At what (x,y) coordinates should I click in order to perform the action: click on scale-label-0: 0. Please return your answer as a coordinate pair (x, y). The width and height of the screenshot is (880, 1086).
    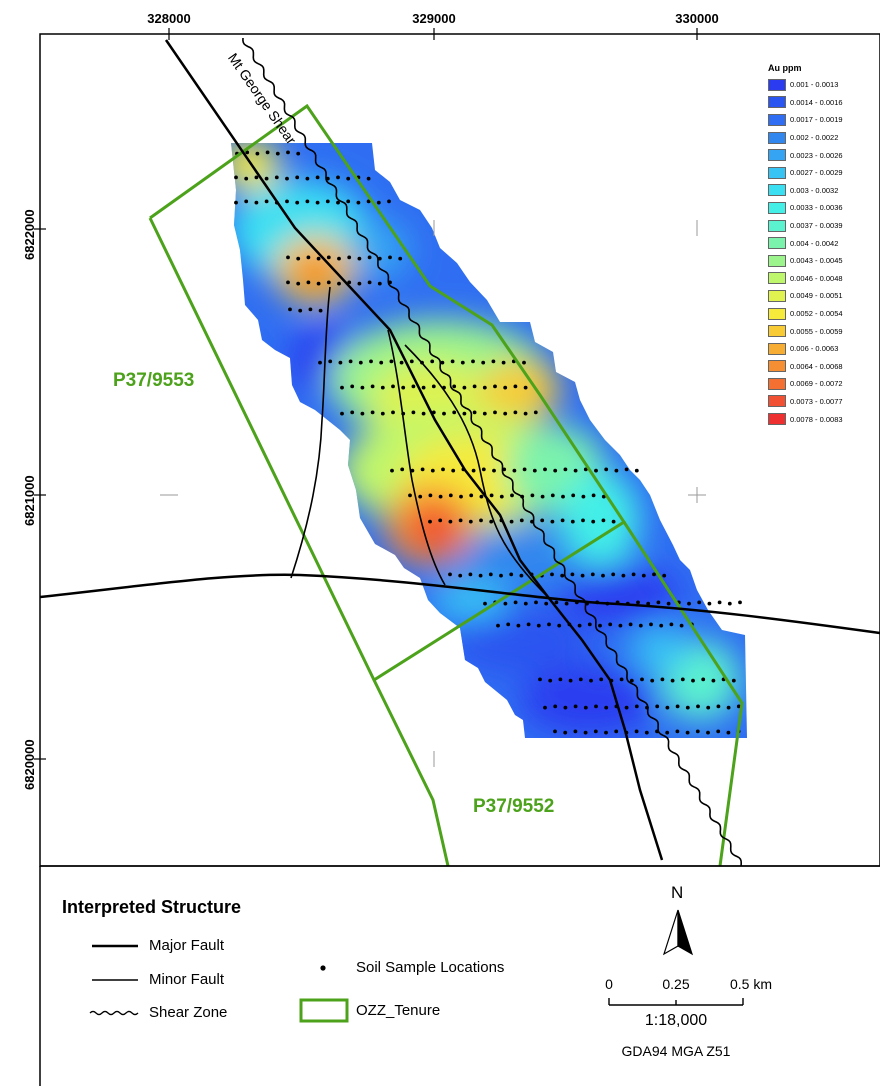
    Looking at the image, I should click on (609, 984).